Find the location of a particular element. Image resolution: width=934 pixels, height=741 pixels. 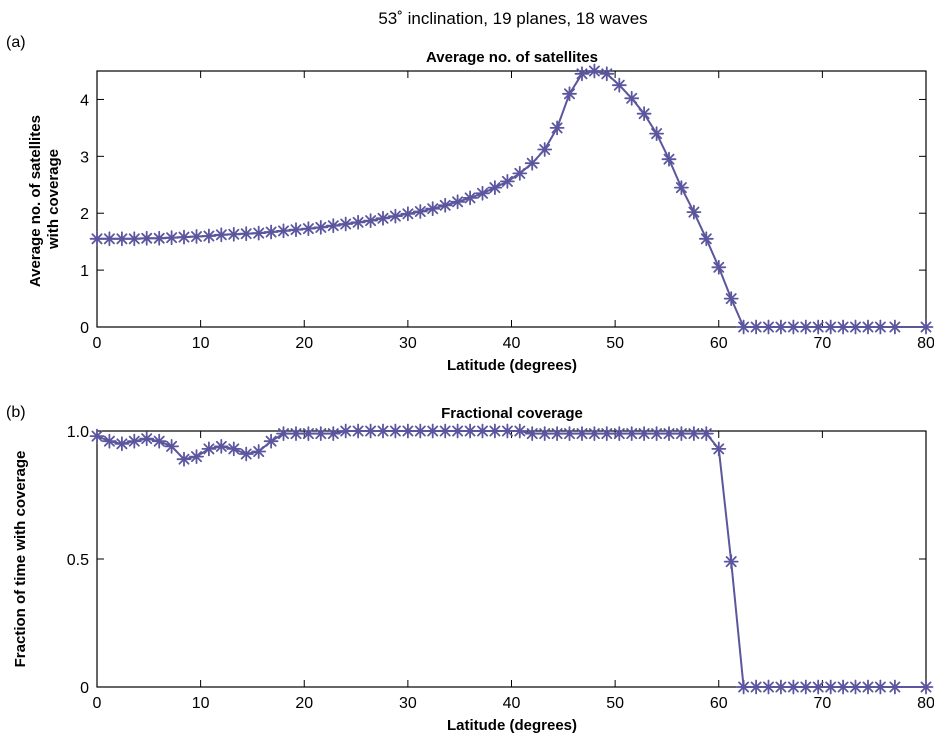

axes-title: Fractional coverage is located at coordinates (512, 413).